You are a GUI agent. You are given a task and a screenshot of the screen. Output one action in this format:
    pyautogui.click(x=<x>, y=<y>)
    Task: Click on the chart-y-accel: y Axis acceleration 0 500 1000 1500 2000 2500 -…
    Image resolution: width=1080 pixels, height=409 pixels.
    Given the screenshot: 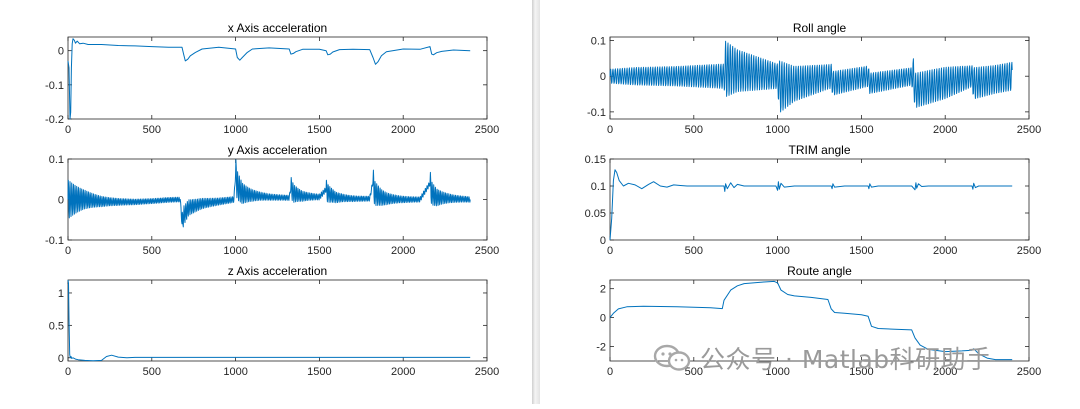 What is the action you would take?
    pyautogui.click(x=272, y=200)
    